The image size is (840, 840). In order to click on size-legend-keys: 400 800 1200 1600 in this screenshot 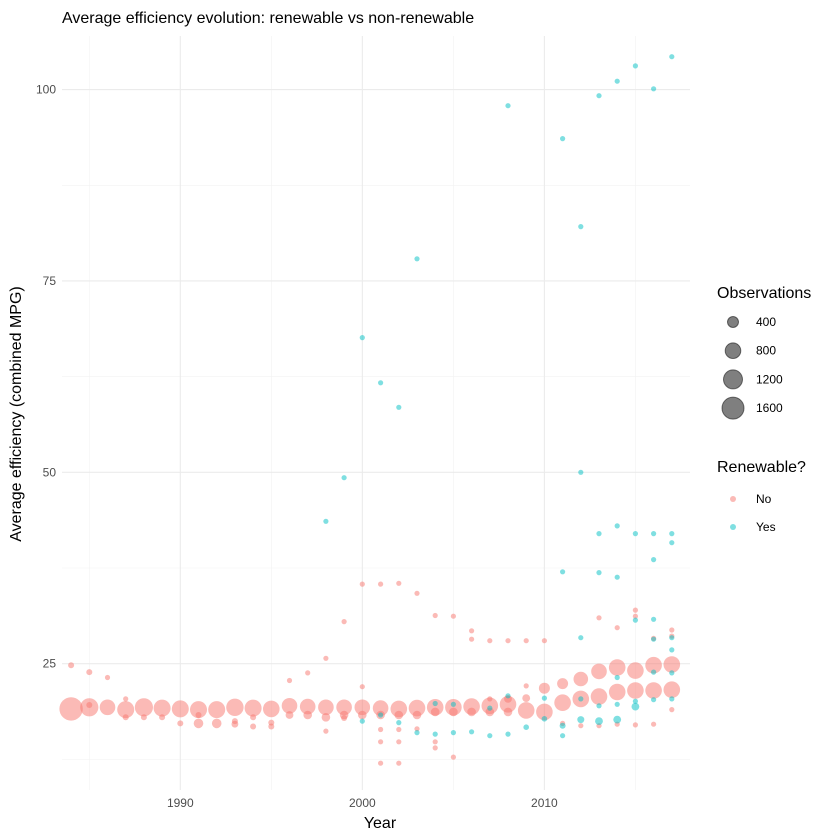, I will do `click(752, 367)`.